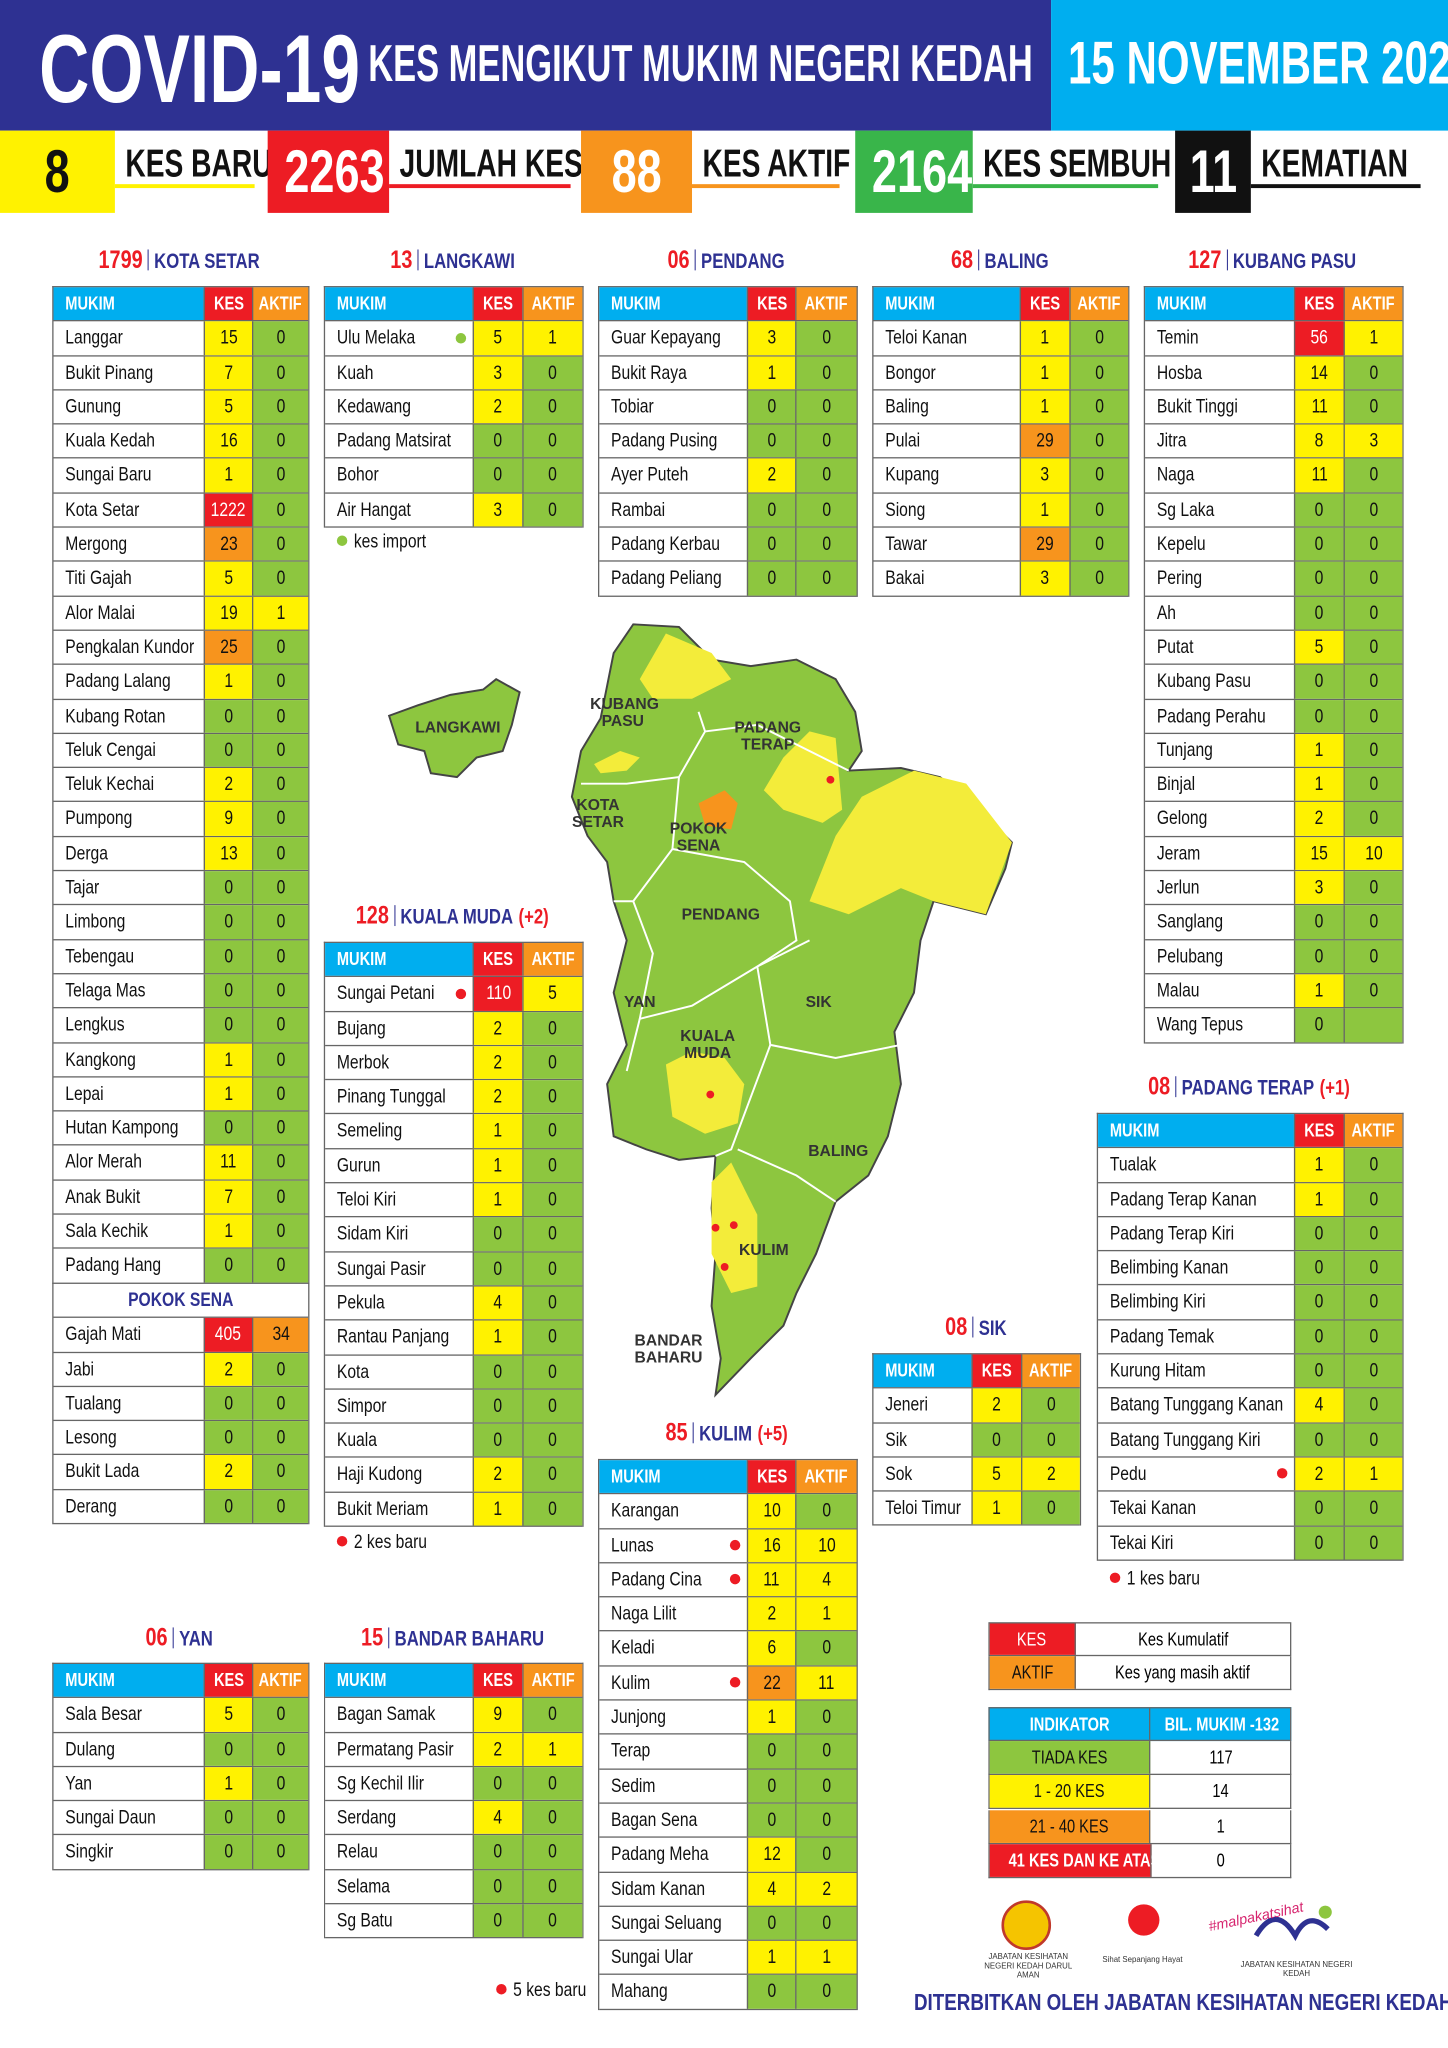 This screenshot has height=2048, width=1448. Describe the element at coordinates (770, 1023) in the screenshot. I see `map-dots` at that location.